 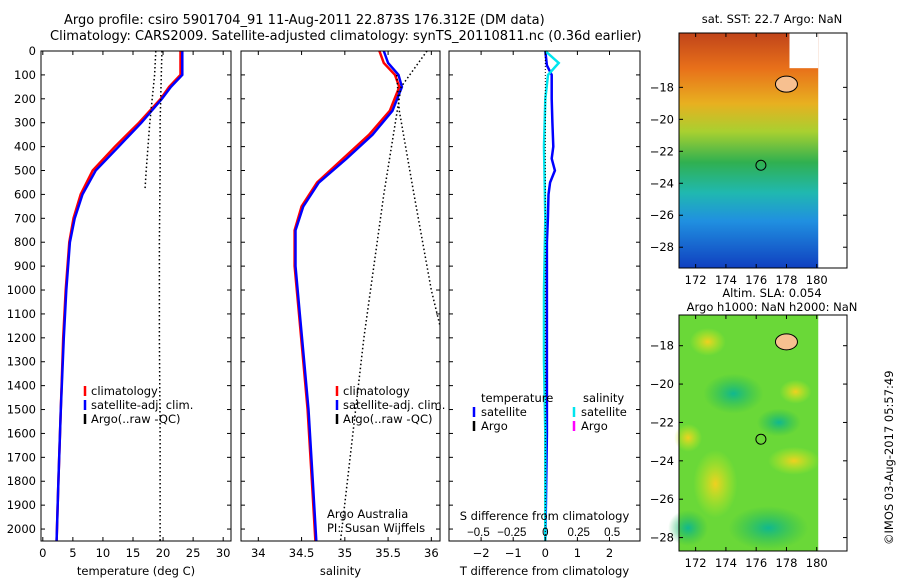 I want to click on y-tick-label: 2000, so click(x=21, y=529).